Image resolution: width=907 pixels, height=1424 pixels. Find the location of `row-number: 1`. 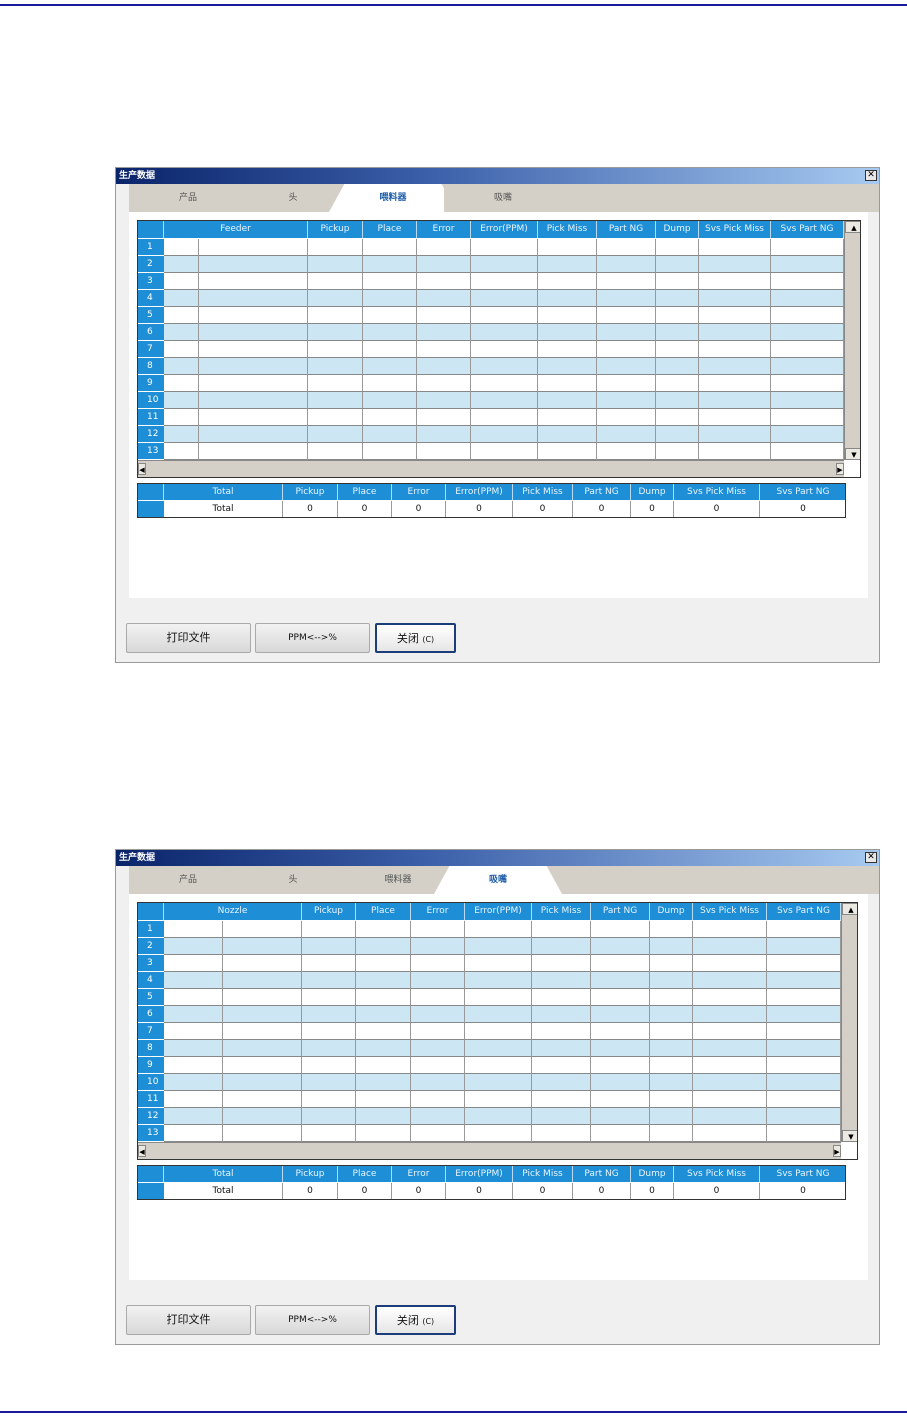

row-number: 1 is located at coordinates (151, 247).